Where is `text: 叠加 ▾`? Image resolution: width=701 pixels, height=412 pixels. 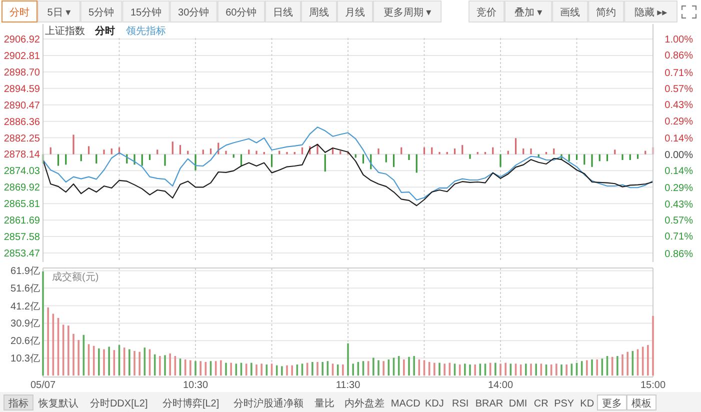
text: 叠加 ▾ is located at coordinates (528, 12).